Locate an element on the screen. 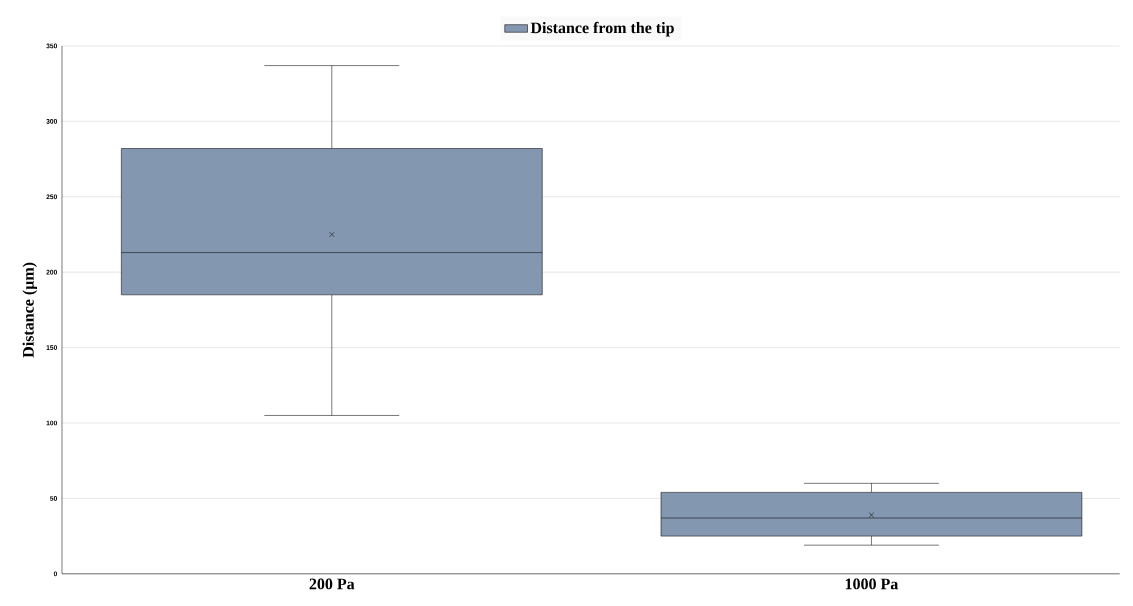 This screenshot has height=606, width=1133. x-tick-label: 1000 Pa is located at coordinates (872, 584).